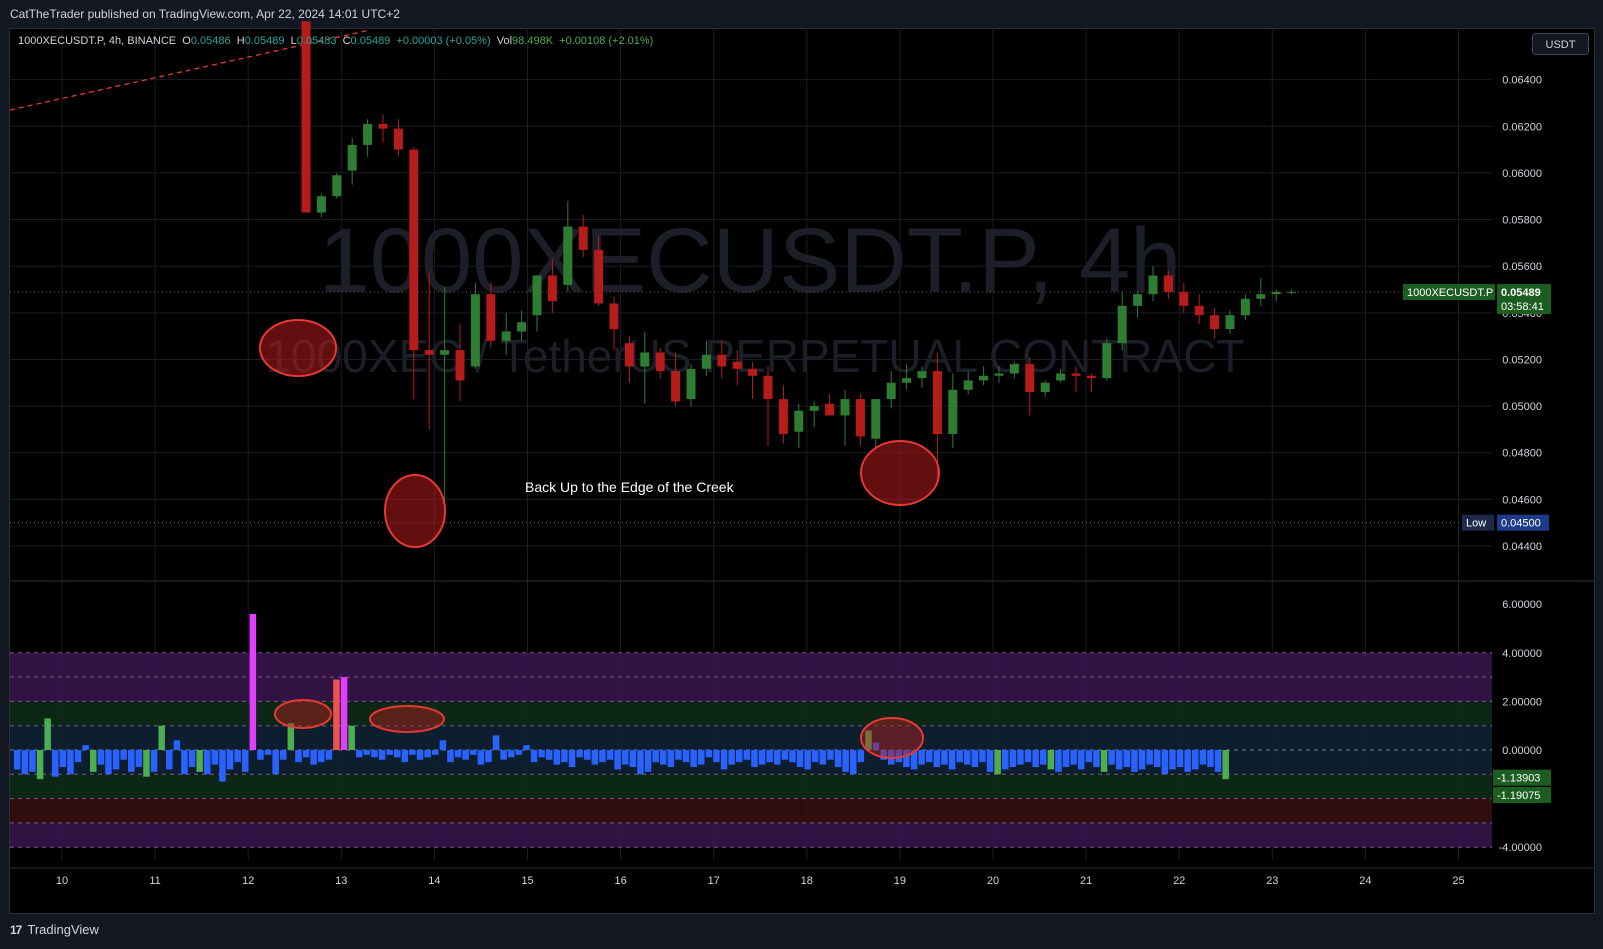 The image size is (1603, 949). I want to click on currency-button: USDT, so click(1560, 44).